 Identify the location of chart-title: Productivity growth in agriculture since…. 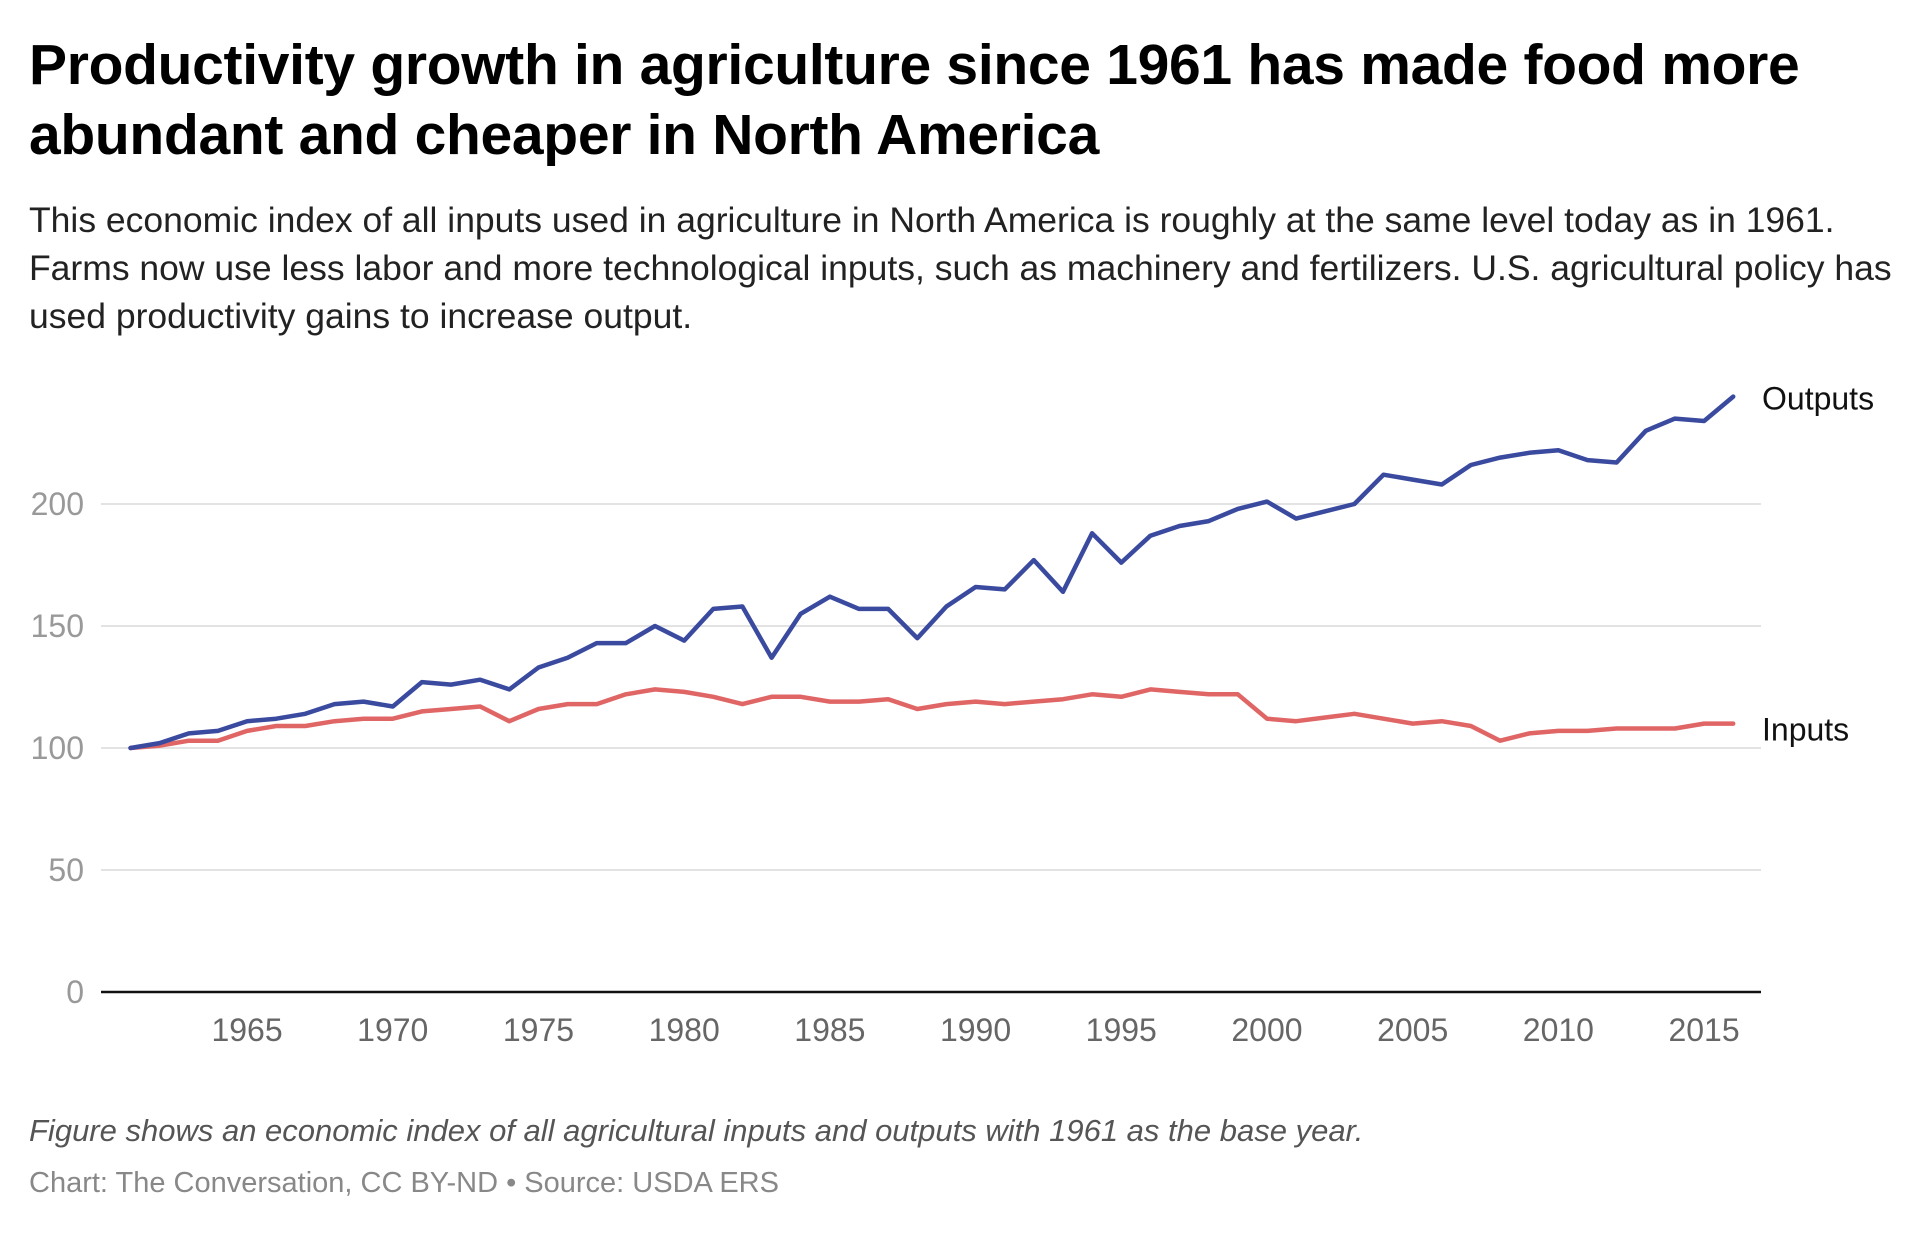
(914, 100).